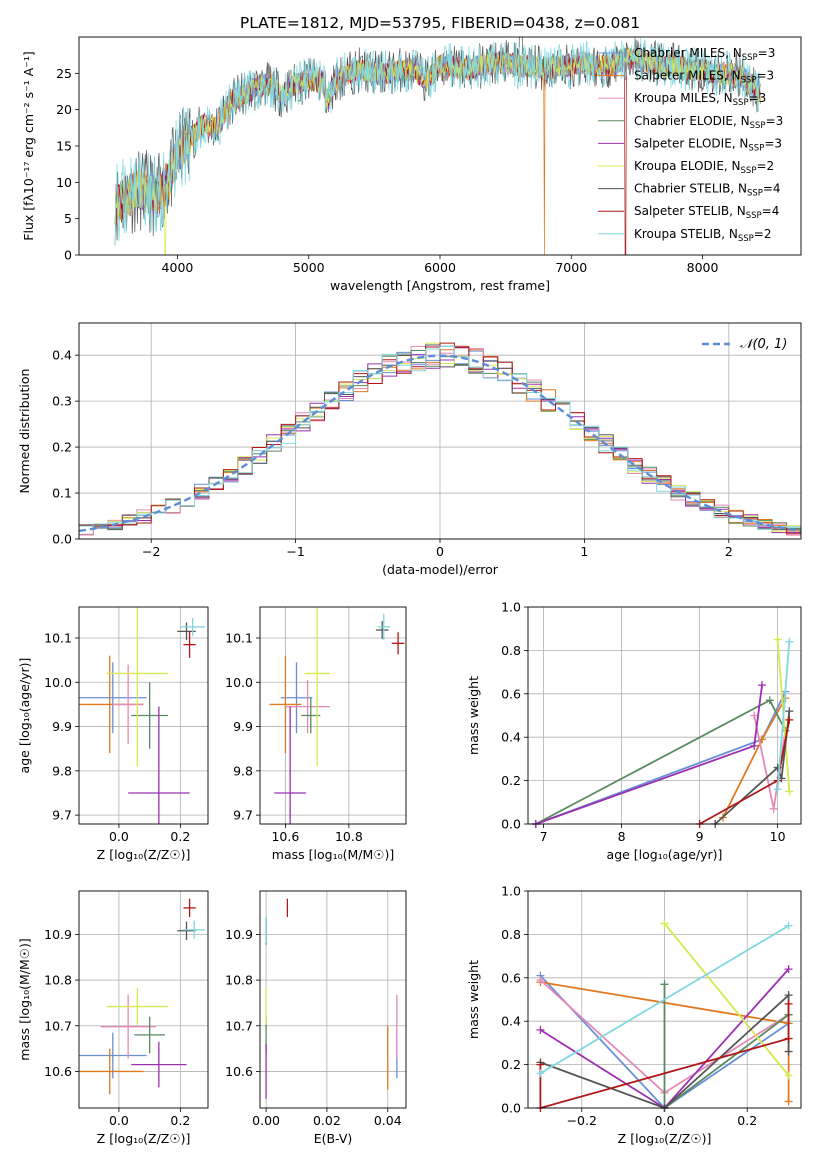 Image resolution: width=819 pixels, height=1170 pixels. I want to click on x-tick-label: 1, so click(584, 551).